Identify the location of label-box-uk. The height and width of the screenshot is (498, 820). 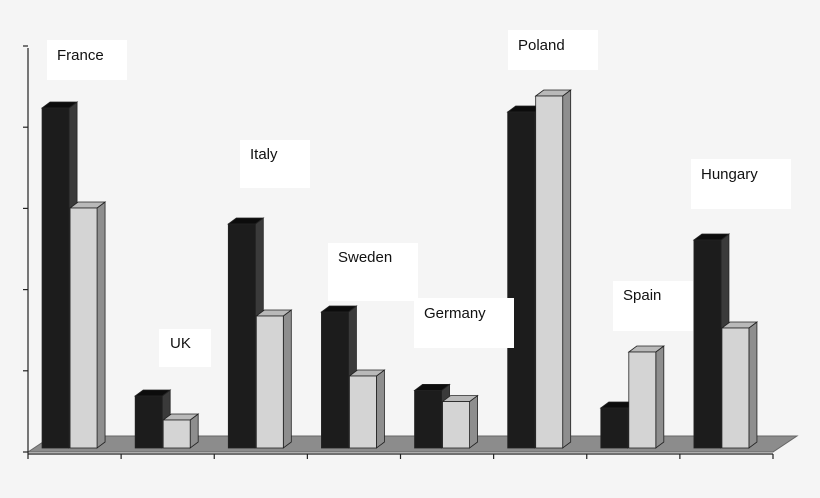
(185, 348).